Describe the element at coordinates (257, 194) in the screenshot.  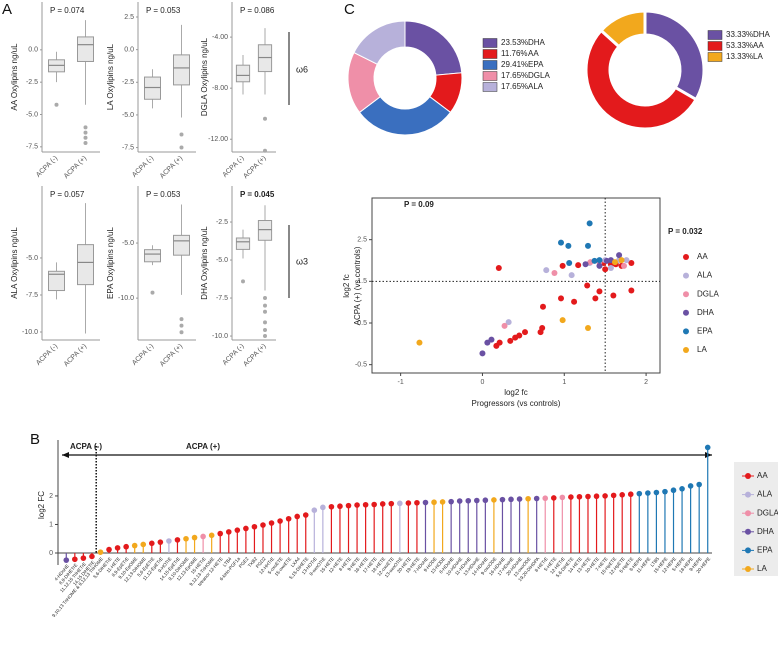
I see `p-value: P = 0.045` at that location.